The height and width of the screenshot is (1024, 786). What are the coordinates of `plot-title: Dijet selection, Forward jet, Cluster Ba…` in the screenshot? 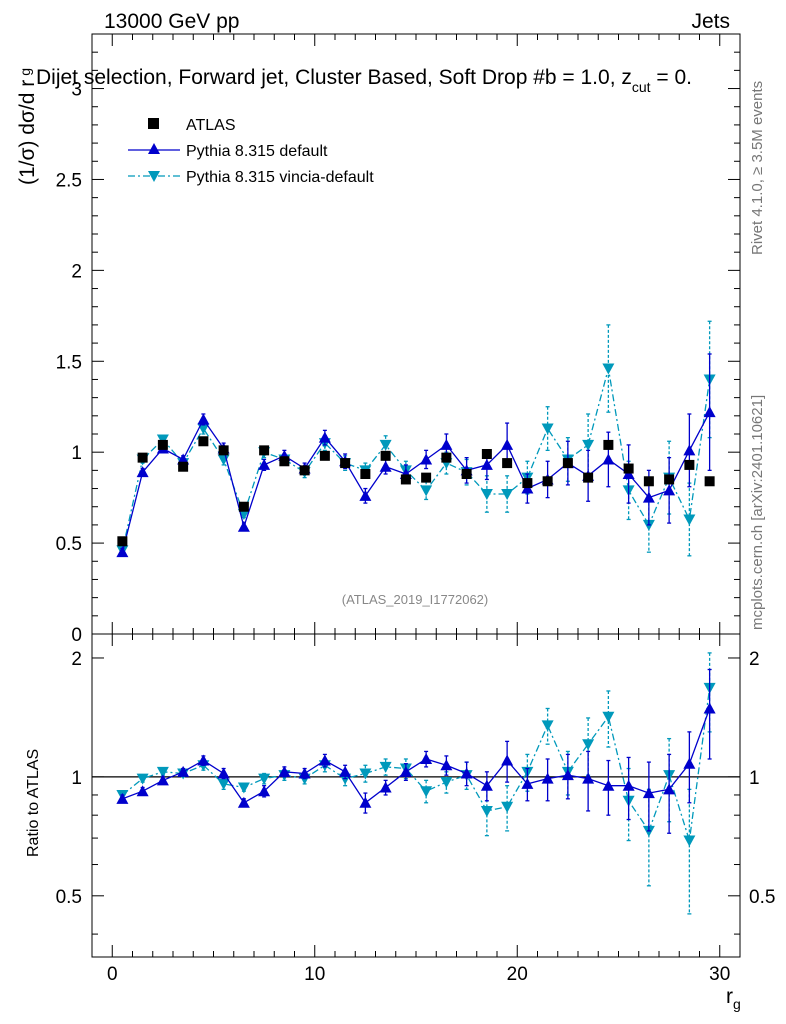 It's located at (364, 80).